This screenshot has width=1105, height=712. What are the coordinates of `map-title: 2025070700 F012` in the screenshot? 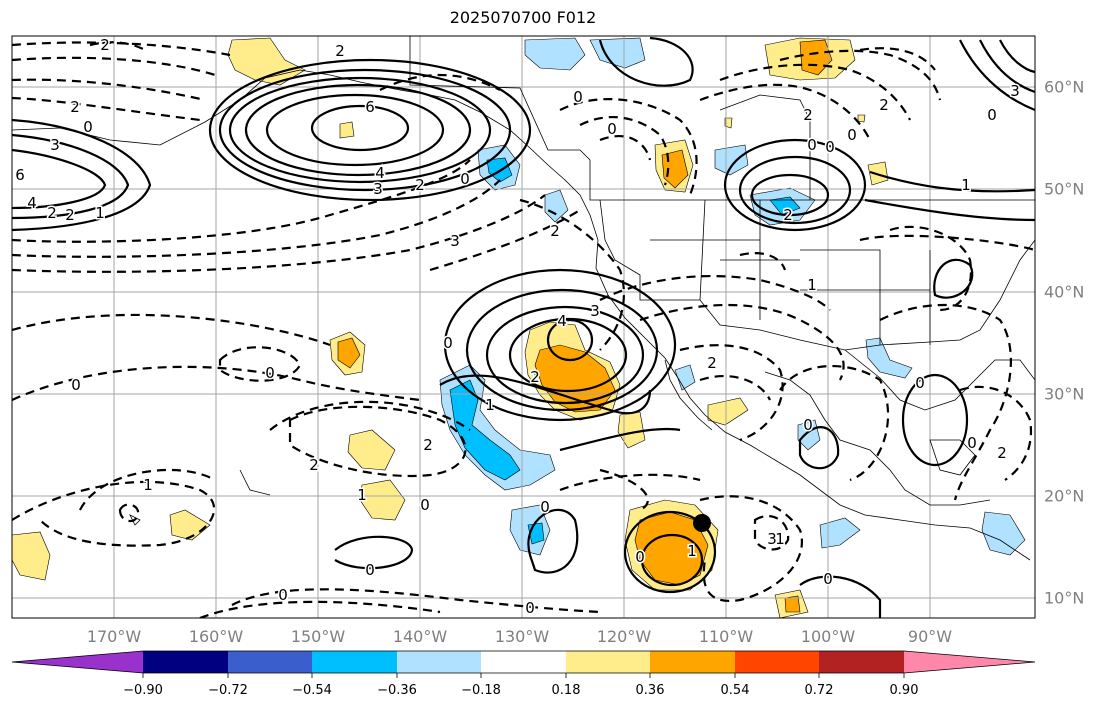 It's located at (523, 17).